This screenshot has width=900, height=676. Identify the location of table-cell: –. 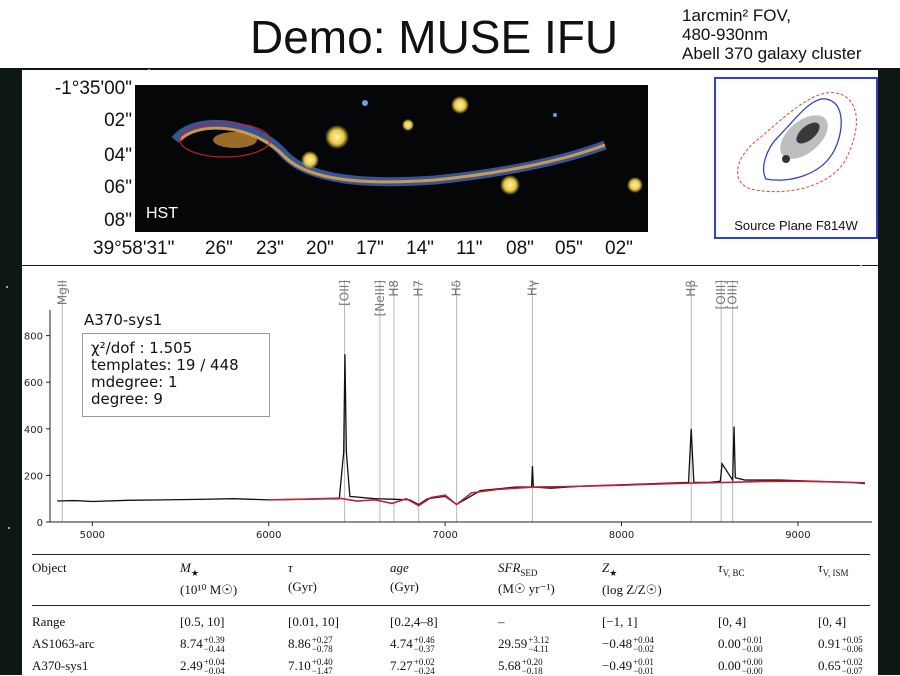
(501, 621).